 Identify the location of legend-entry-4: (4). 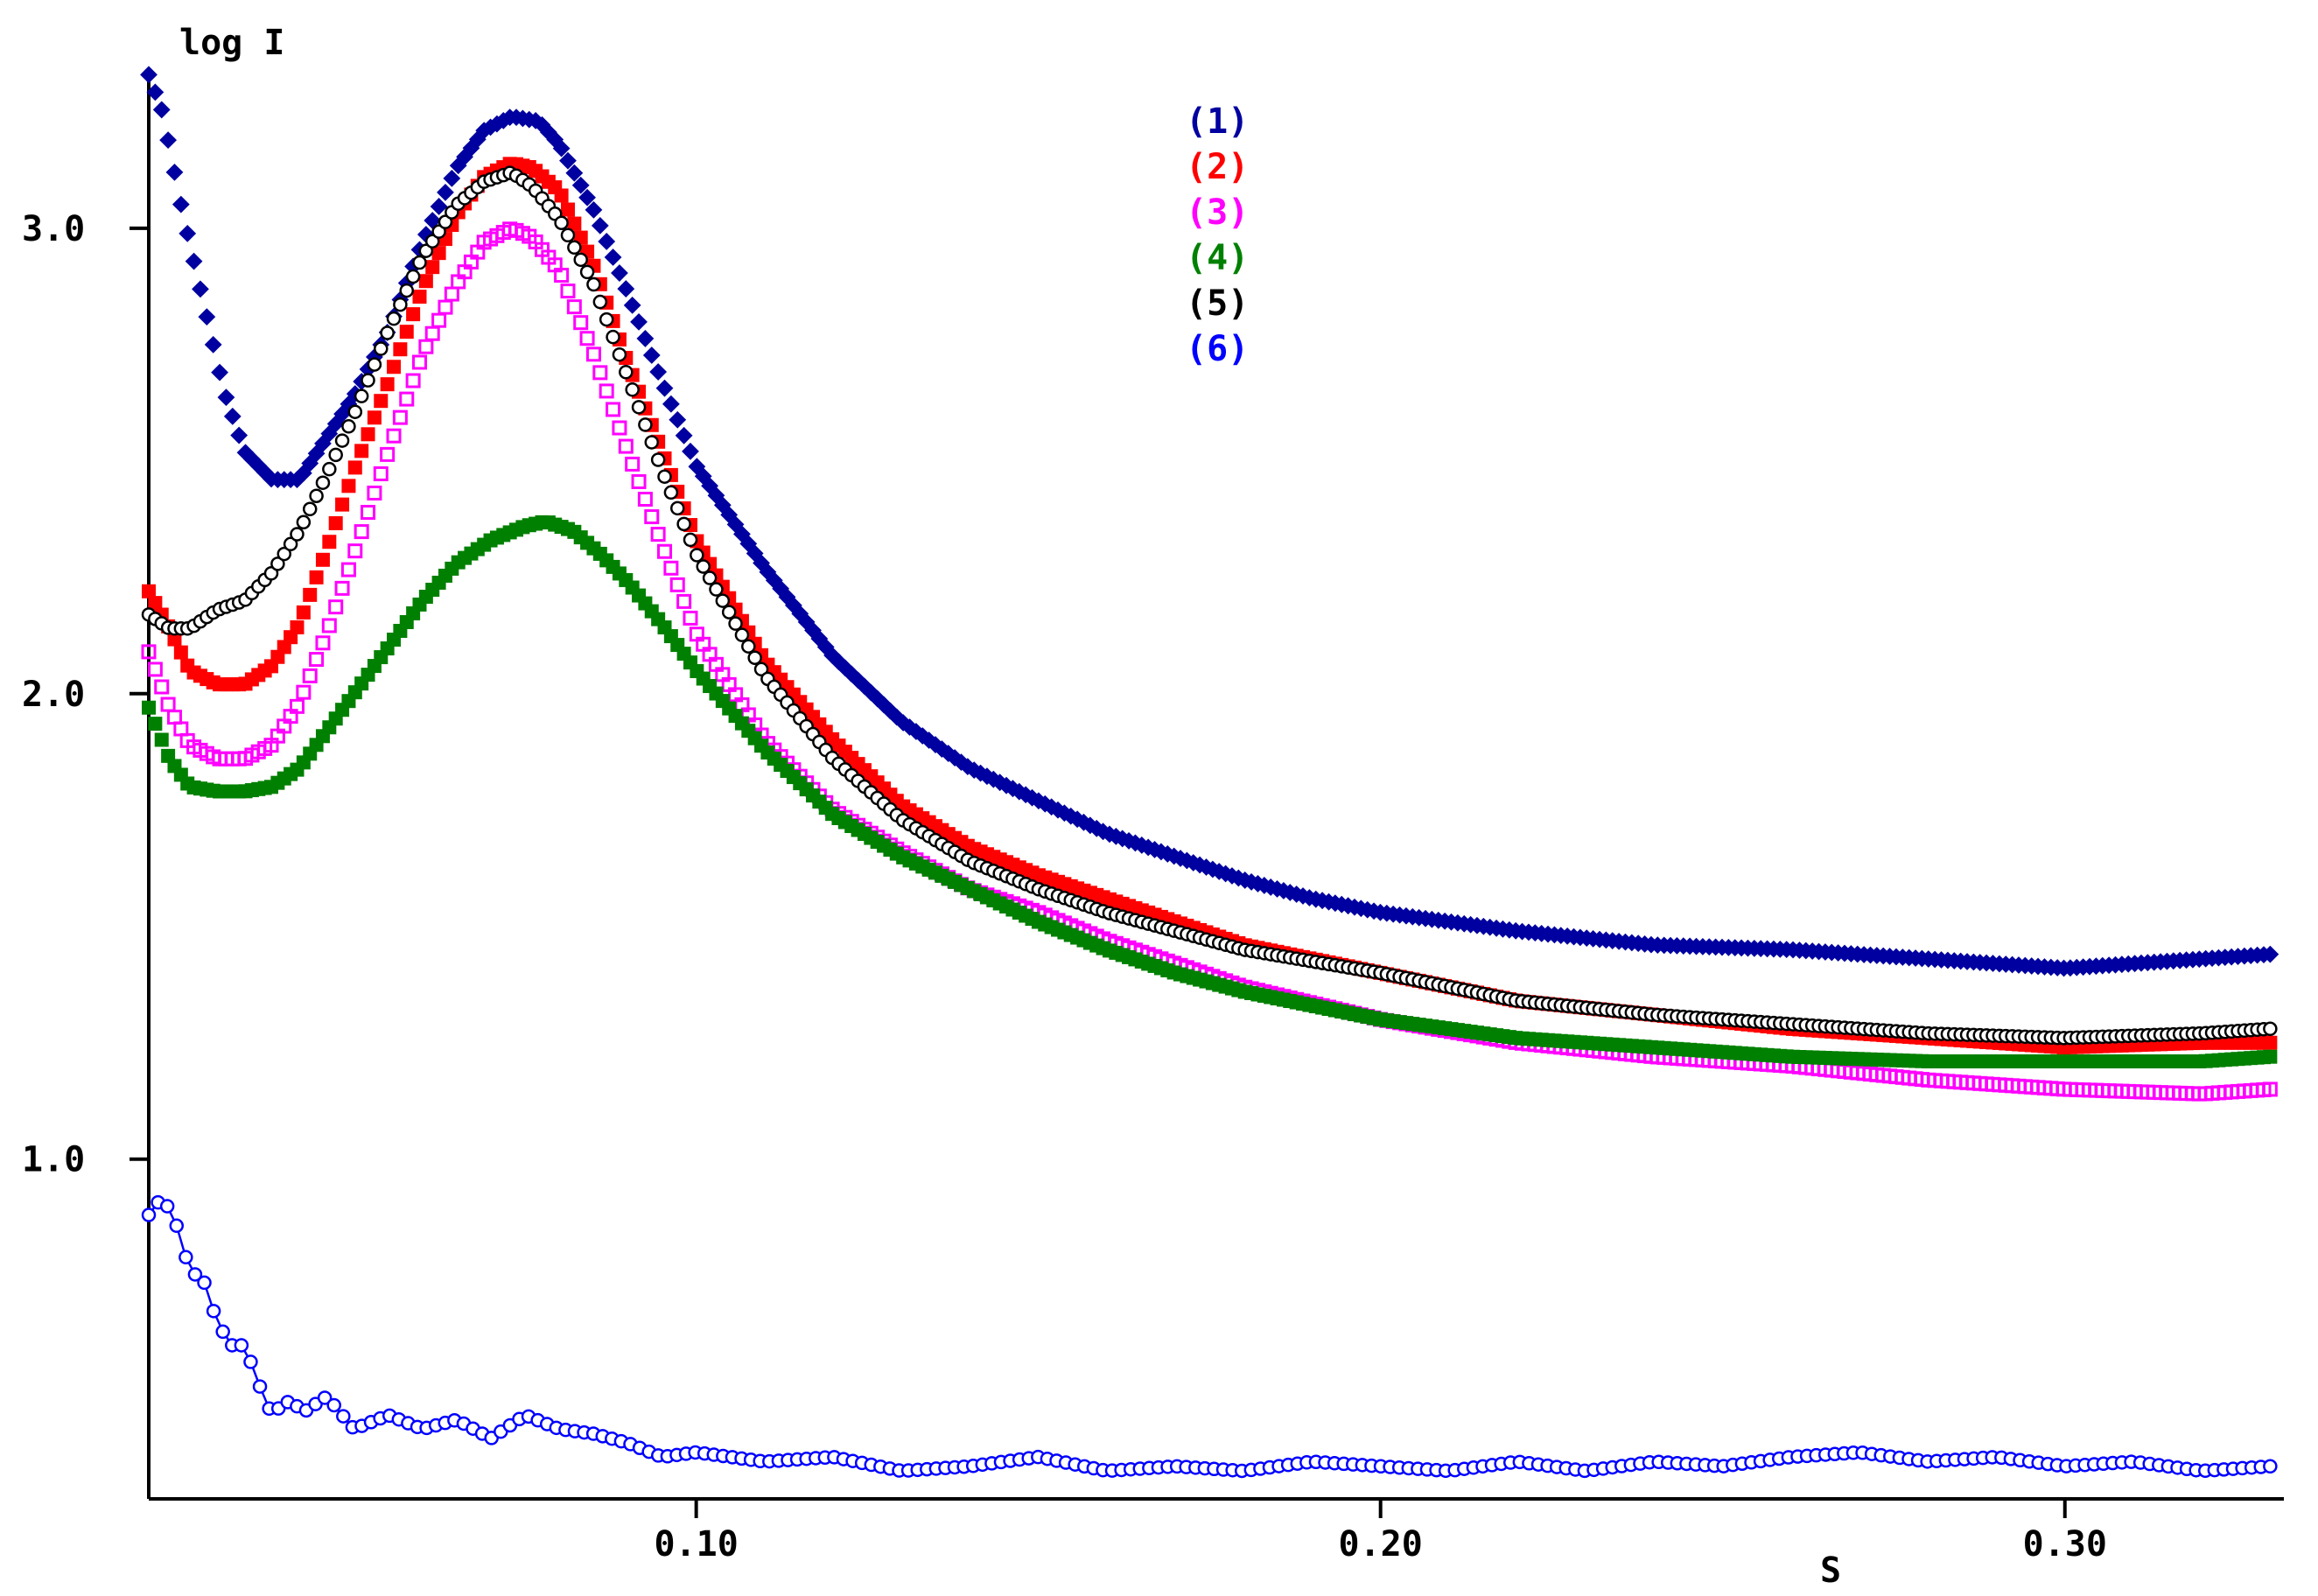
(1217, 258).